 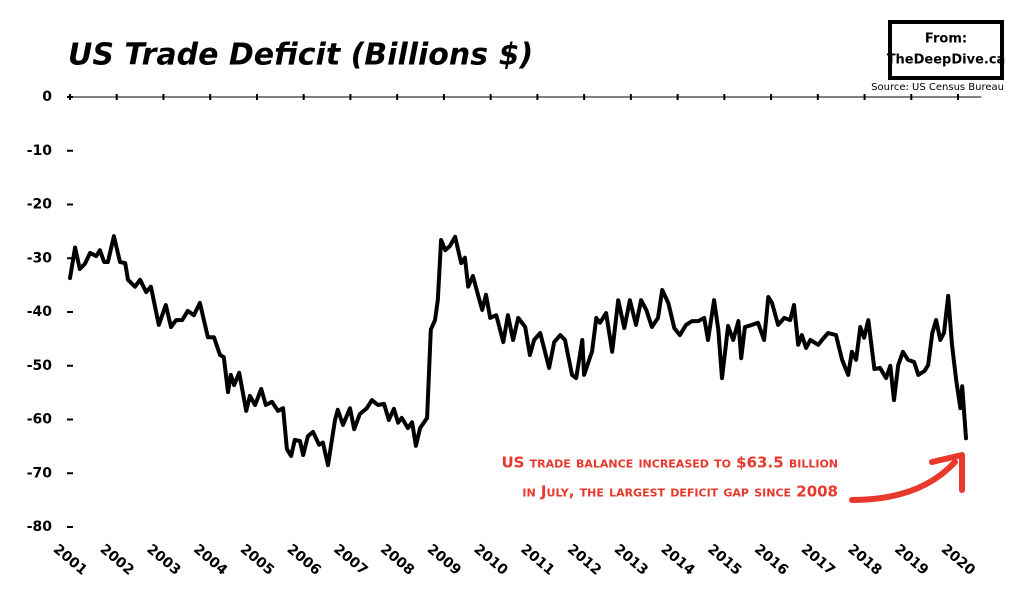 I want to click on source: Source: US Census Bureau, so click(x=937, y=87).